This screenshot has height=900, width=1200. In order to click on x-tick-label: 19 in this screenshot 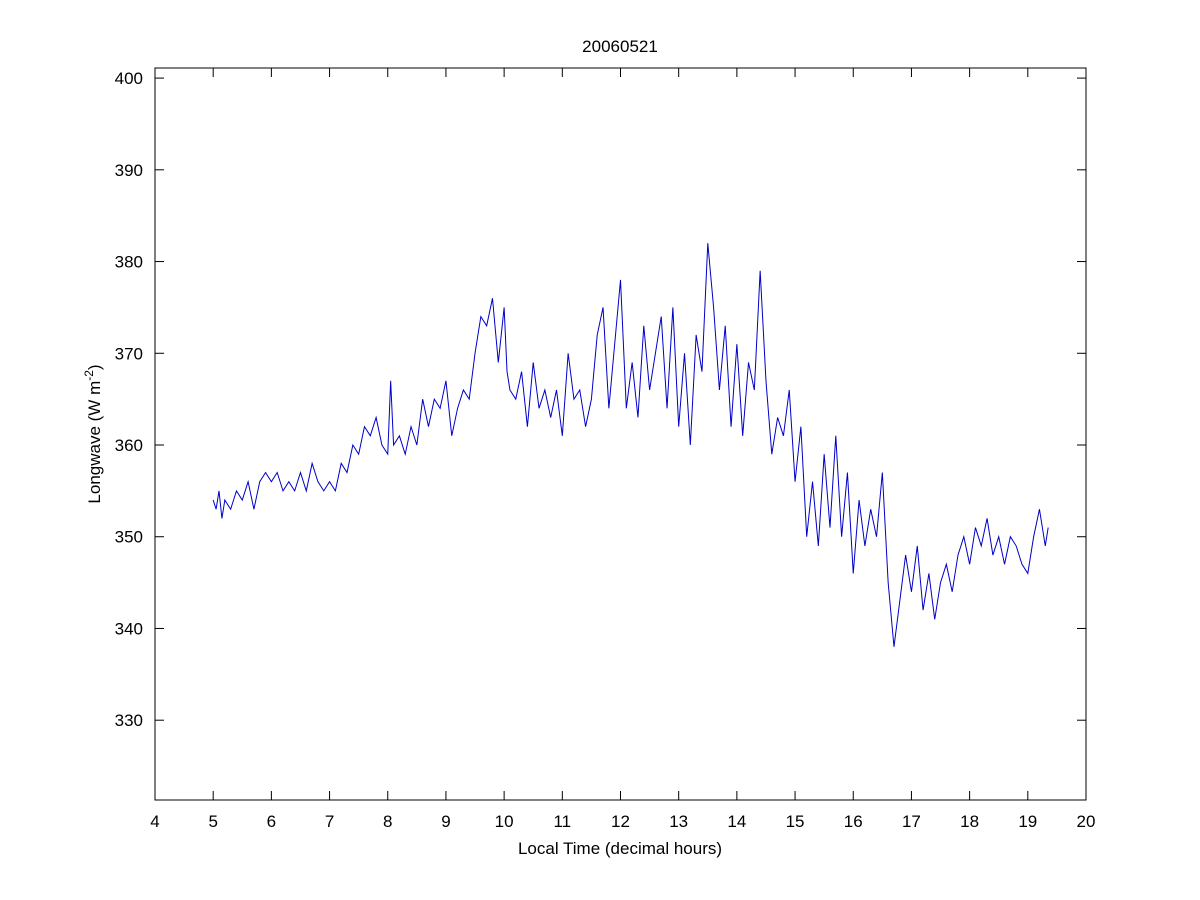, I will do `click(1027, 821)`.